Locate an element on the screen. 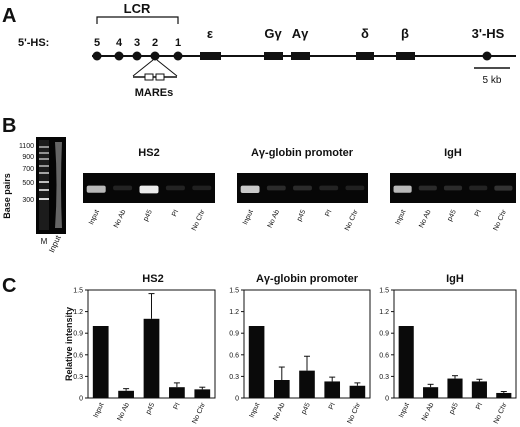  marker-ladder is located at coordinates (44, 173).